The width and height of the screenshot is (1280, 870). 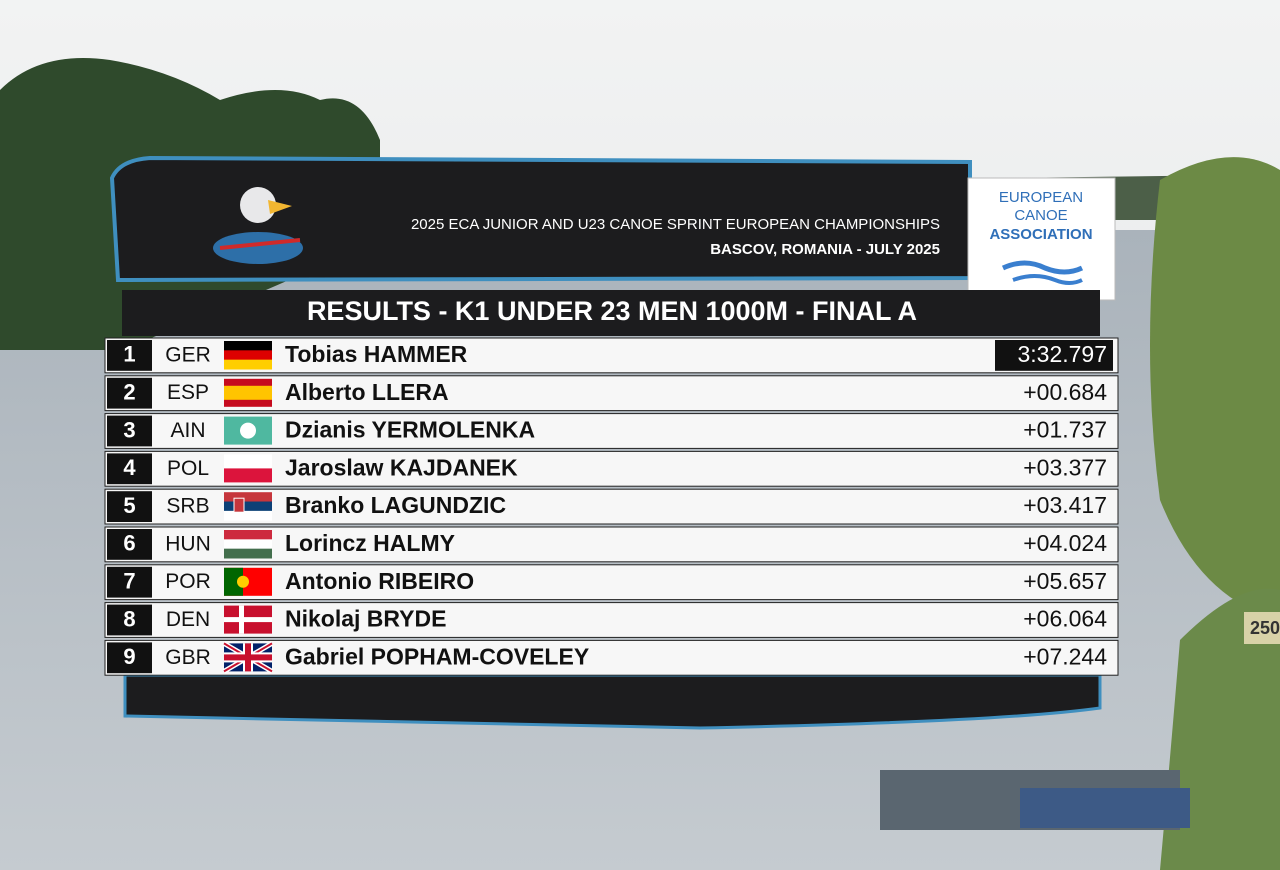 I want to click on result-time: +03.417, so click(x=1065, y=505).